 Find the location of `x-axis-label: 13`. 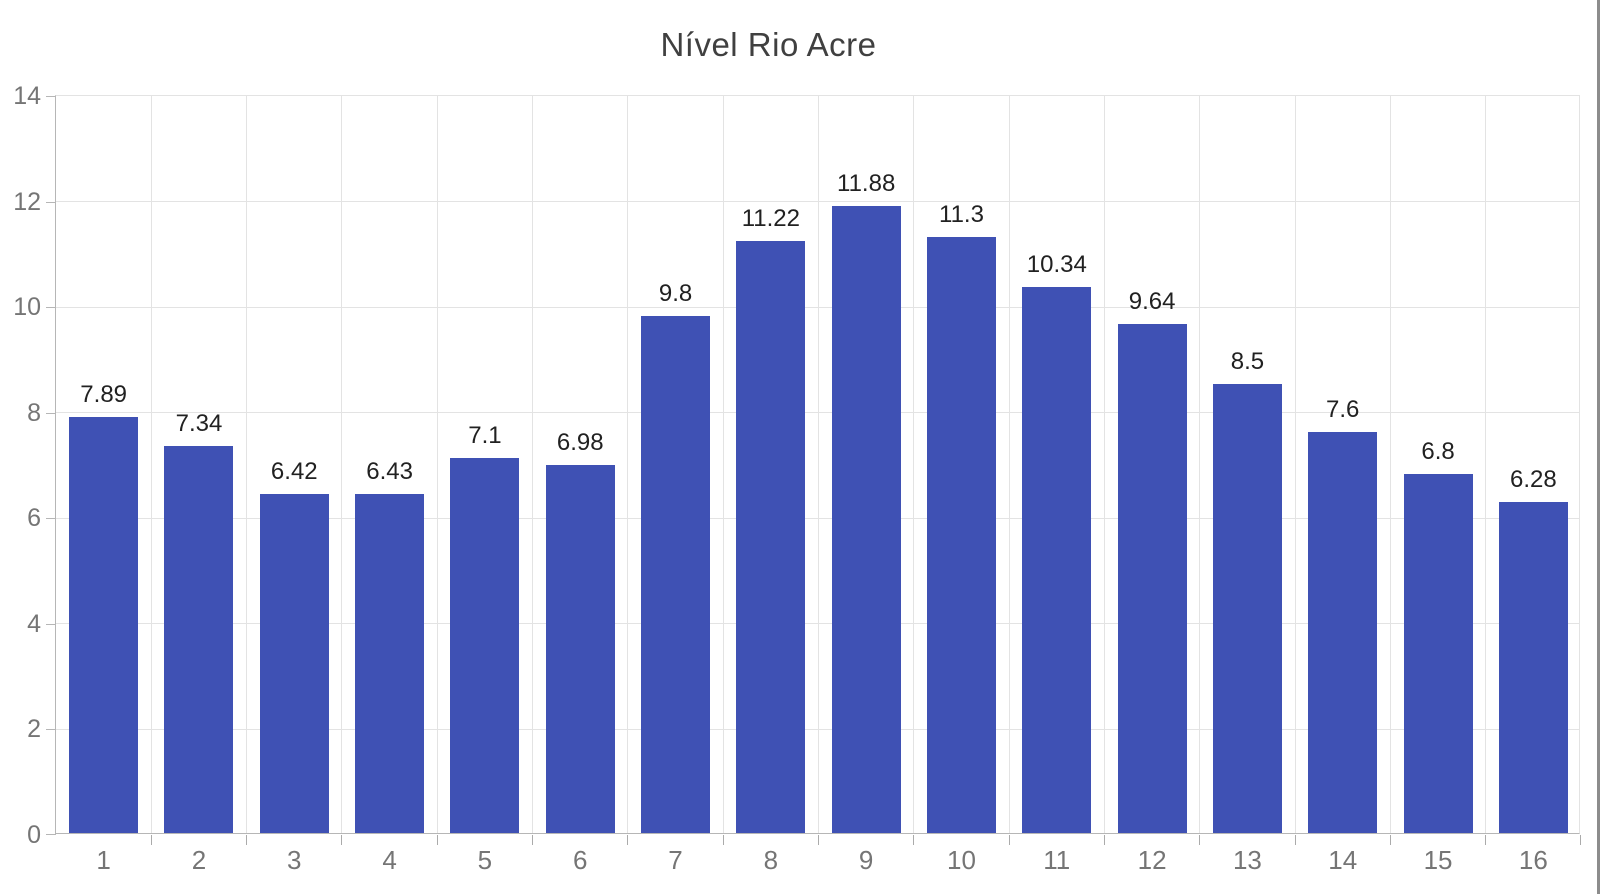

x-axis-label: 13 is located at coordinates (1247, 860).